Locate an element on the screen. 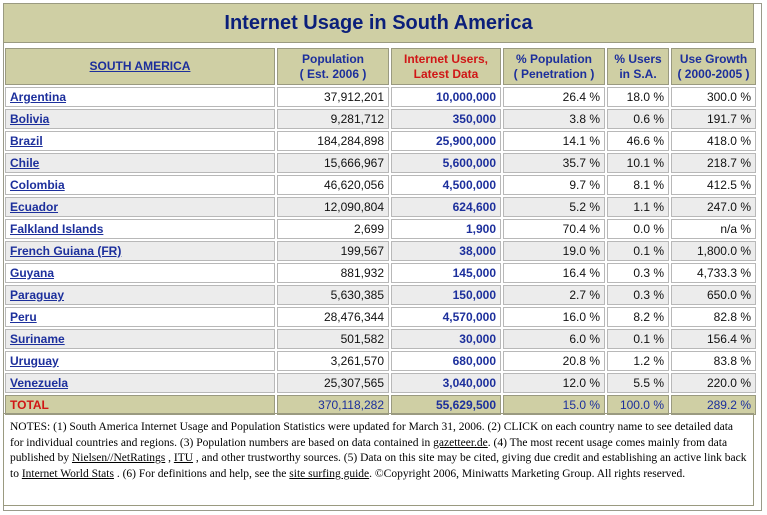  country-cell: Uruguay is located at coordinates (140, 361).